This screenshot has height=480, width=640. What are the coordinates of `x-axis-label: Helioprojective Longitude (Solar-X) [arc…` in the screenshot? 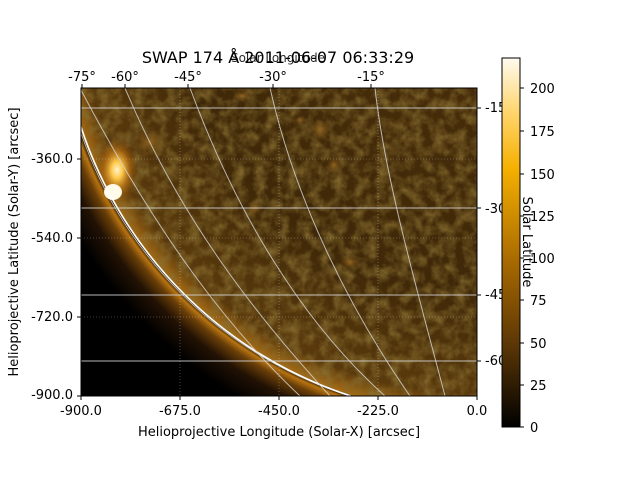 It's located at (279, 432).